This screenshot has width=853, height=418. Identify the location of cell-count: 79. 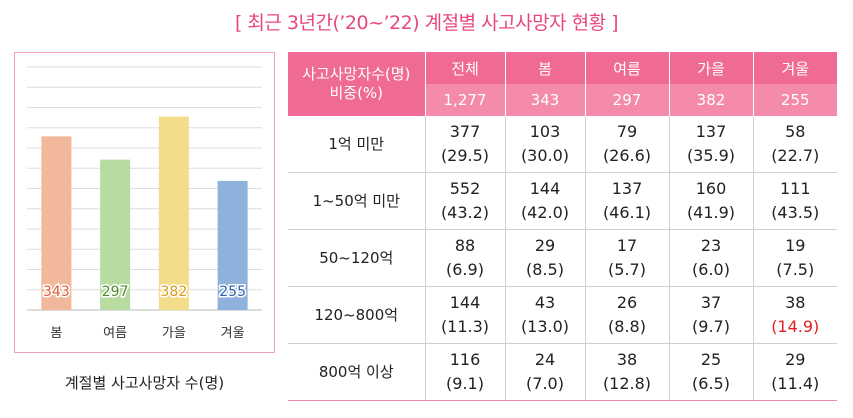
(627, 131).